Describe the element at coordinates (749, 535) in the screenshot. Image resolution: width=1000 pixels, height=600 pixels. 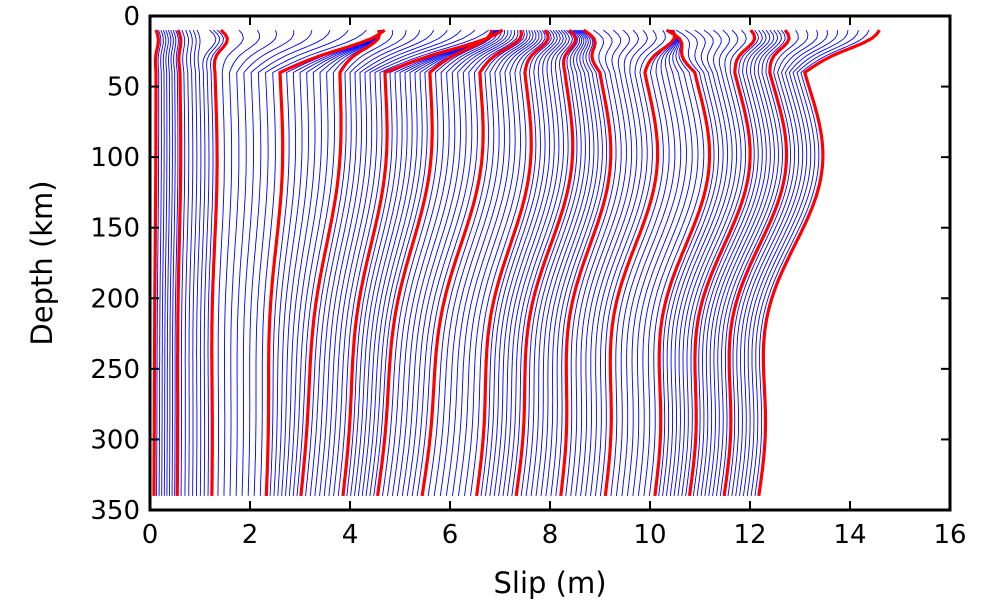
I see `x-tick-label: 12` at that location.